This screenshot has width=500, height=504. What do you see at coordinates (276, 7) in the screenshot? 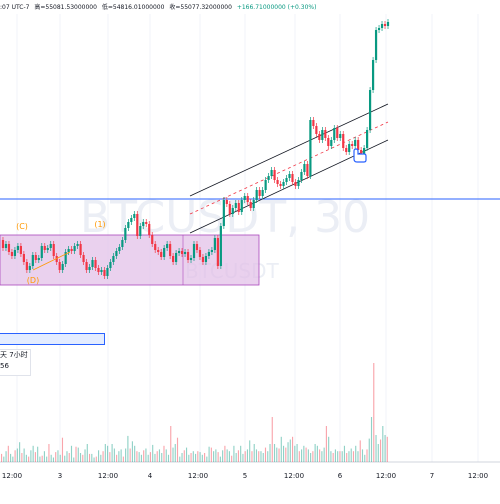
I see `ohlc-change: +166.71000000 (+0.30%)` at bounding box center [276, 7].